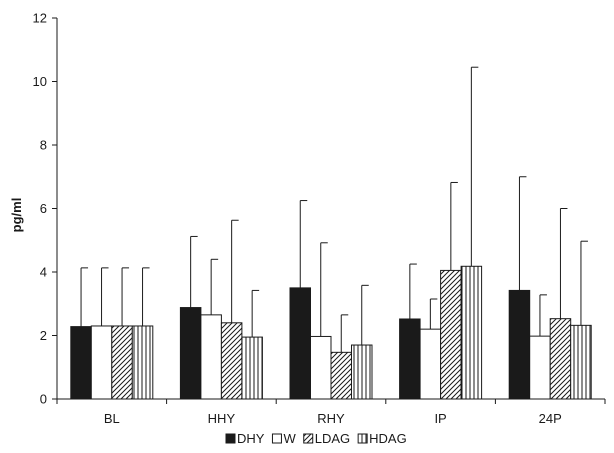  I want to click on bar-hdag-hhy, so click(252, 368).